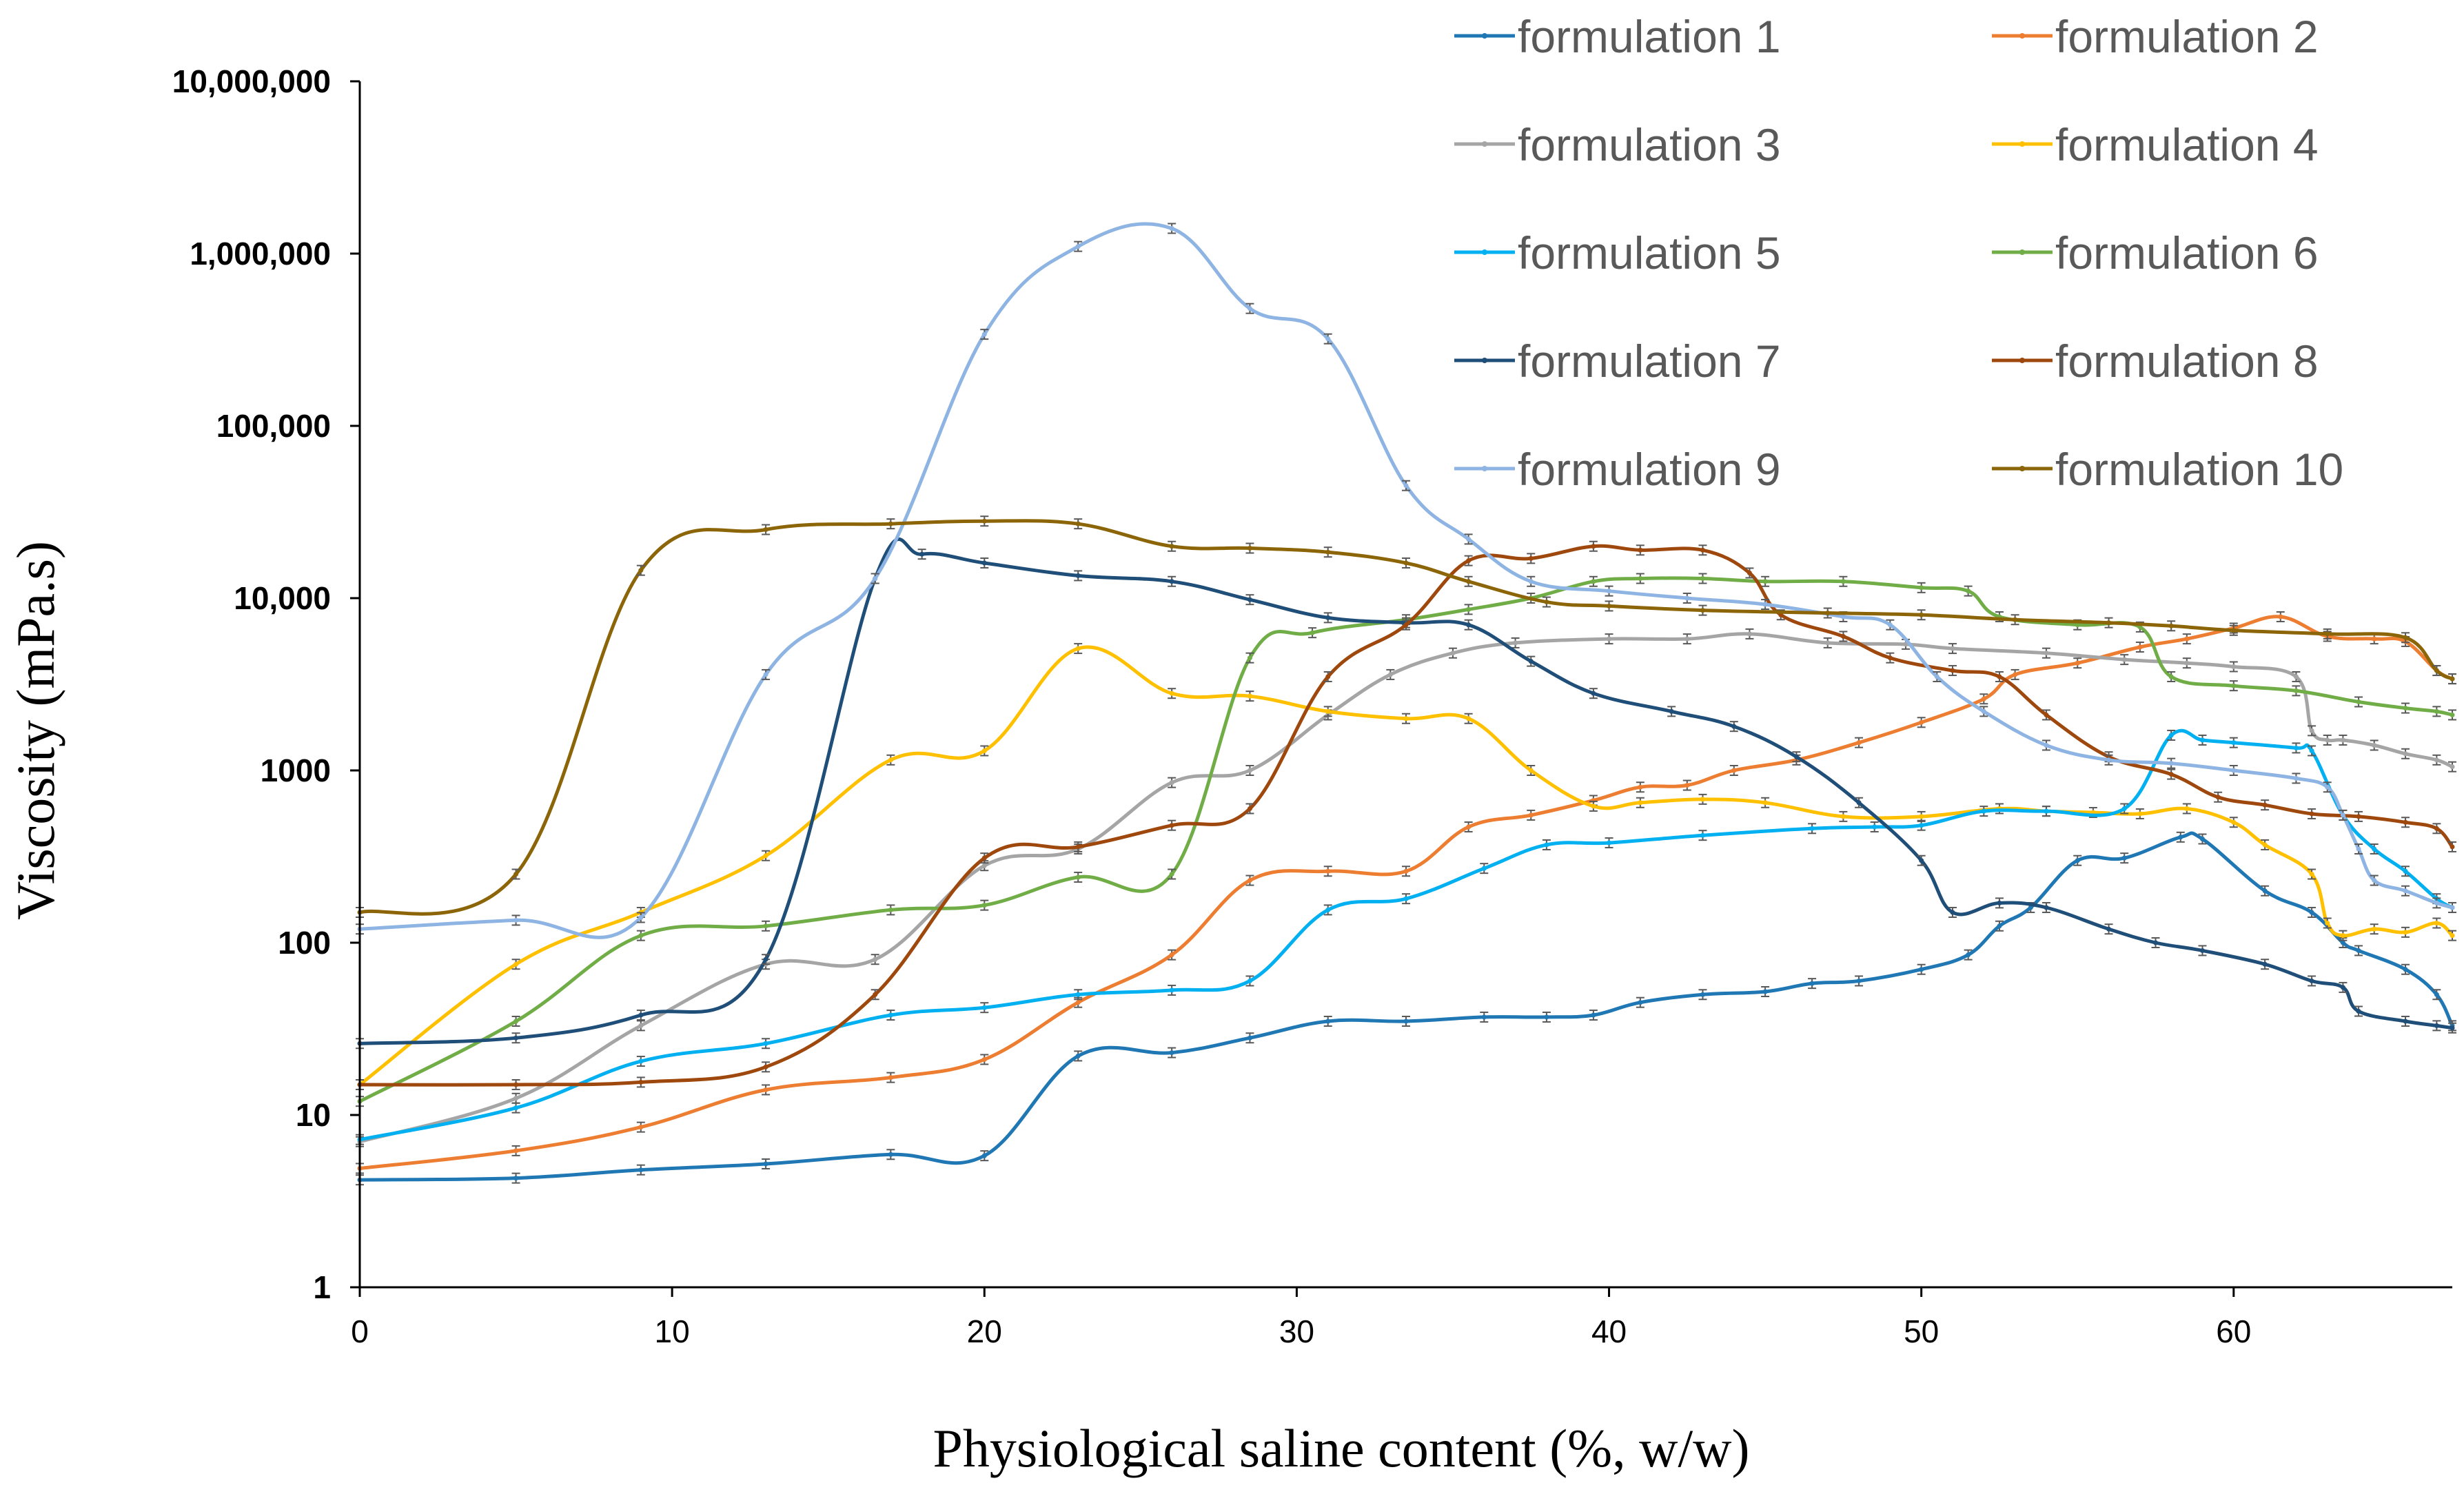 The width and height of the screenshot is (2464, 1494). Describe the element at coordinates (2155, 36) in the screenshot. I see `legend-item: formulation 2` at that location.